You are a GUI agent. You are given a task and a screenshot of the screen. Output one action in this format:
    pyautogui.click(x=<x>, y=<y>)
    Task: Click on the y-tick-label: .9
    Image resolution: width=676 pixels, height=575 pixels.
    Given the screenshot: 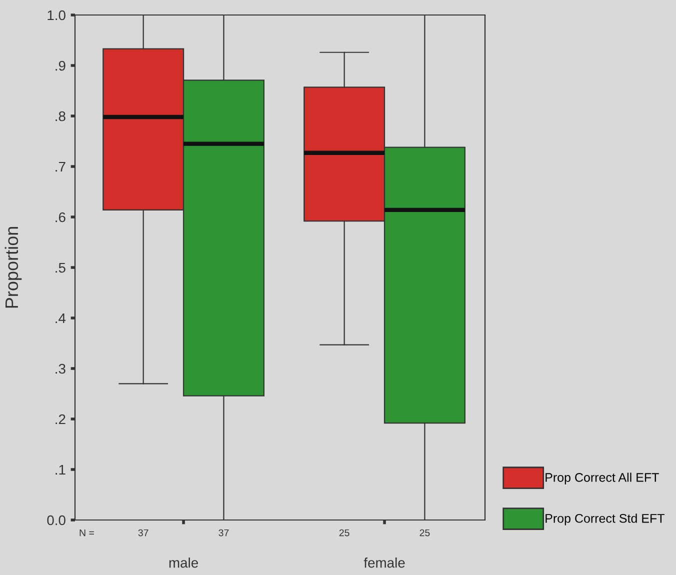 What is the action you would take?
    pyautogui.click(x=61, y=65)
    